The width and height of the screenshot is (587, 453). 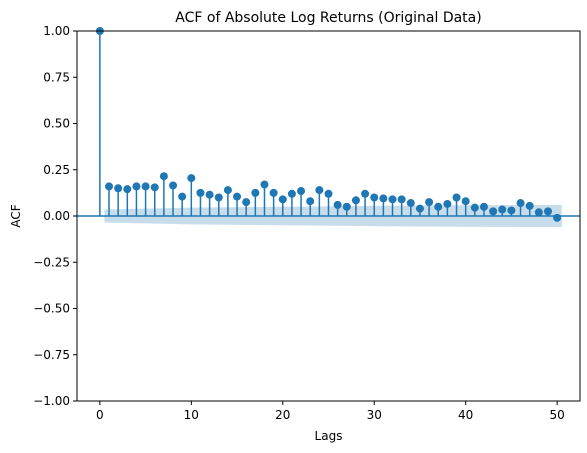 I want to click on x-tick-label: 10, so click(x=191, y=415).